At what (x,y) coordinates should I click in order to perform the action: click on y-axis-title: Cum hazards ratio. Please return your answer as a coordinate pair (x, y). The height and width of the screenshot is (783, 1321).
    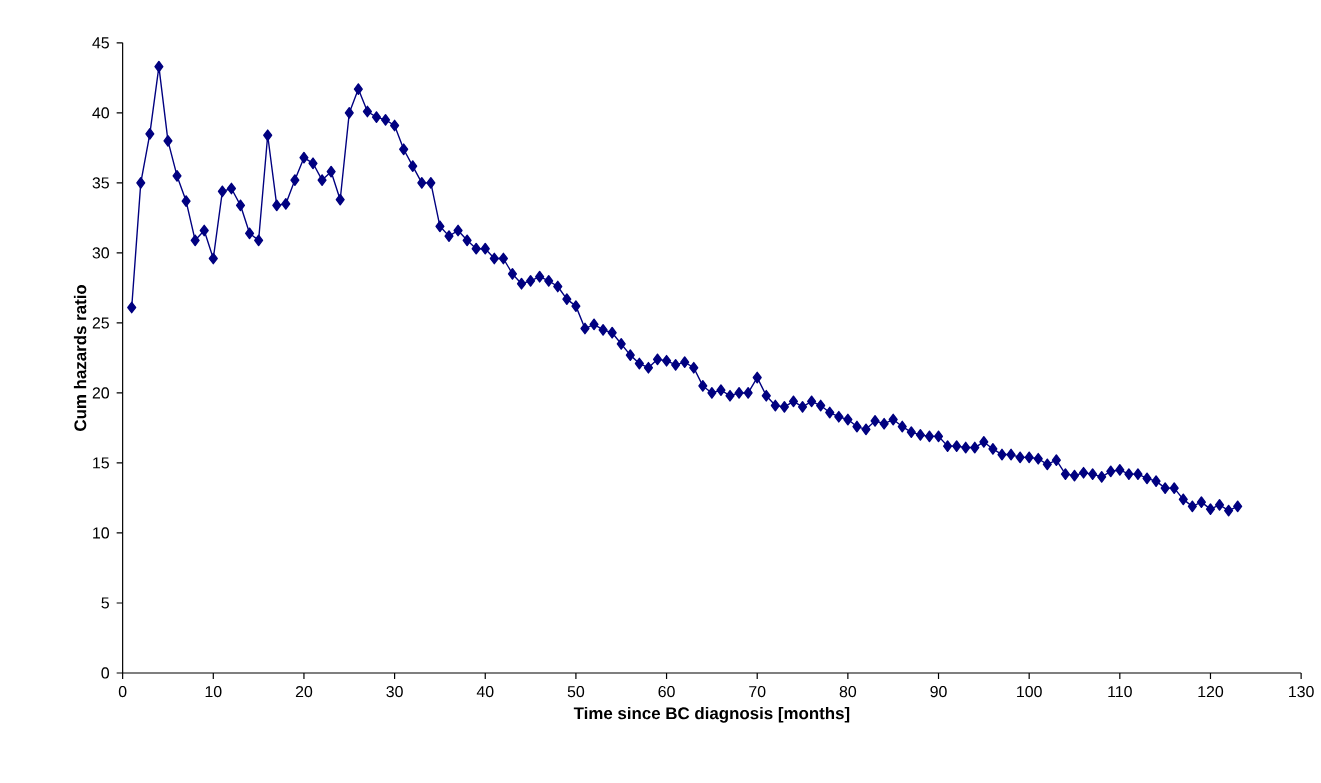
    Looking at the image, I should click on (80, 358).